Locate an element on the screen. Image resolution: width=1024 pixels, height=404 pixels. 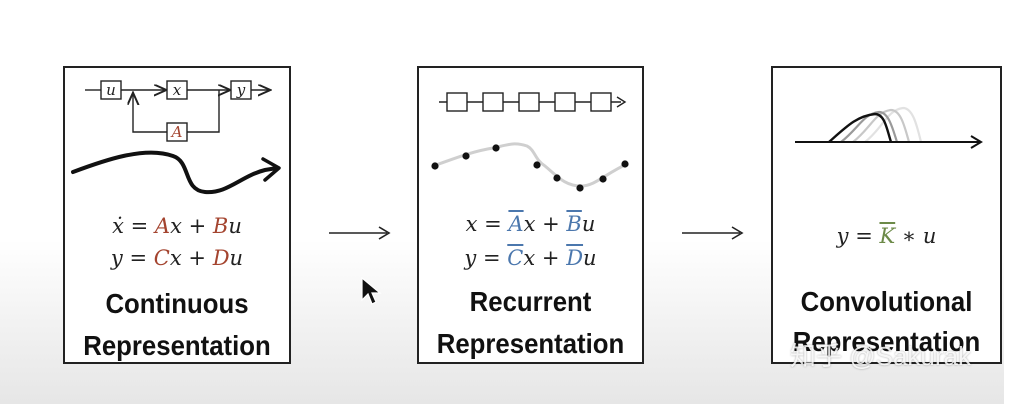
state-equation: ẋ = Ax + Bu is located at coordinates (177, 226).